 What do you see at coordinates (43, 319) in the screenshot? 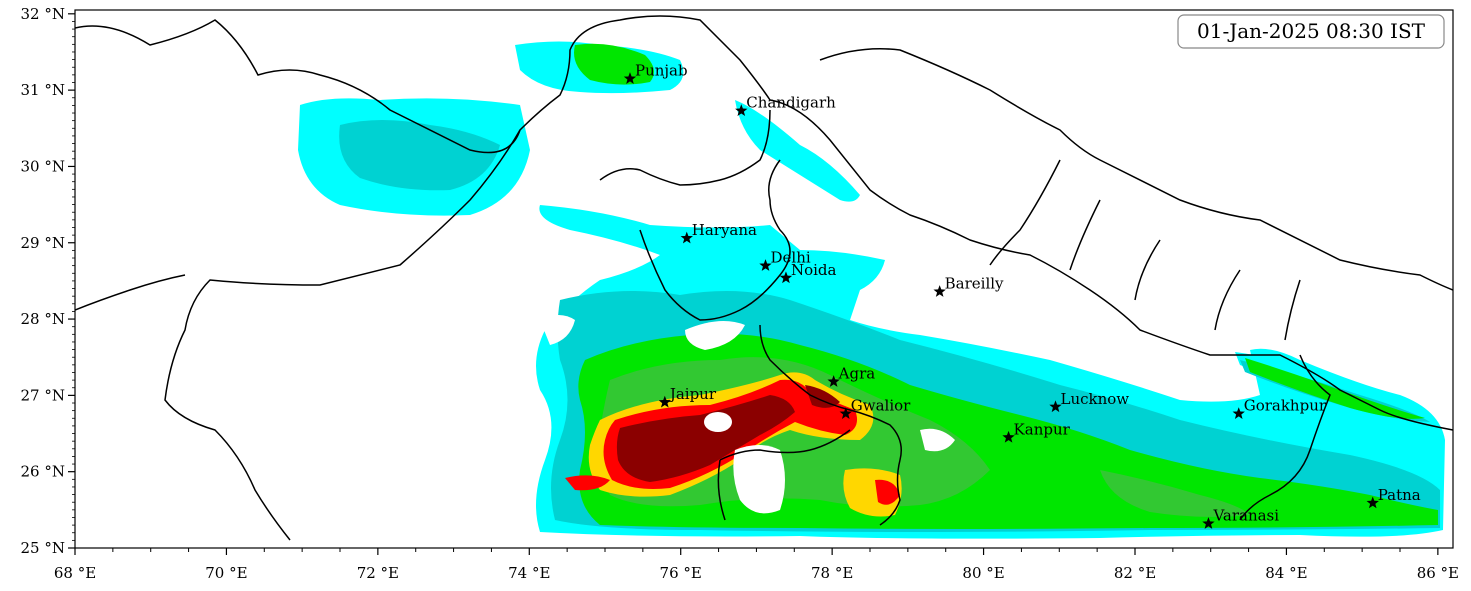
I see `y-tick-label: 28 °N` at bounding box center [43, 319].